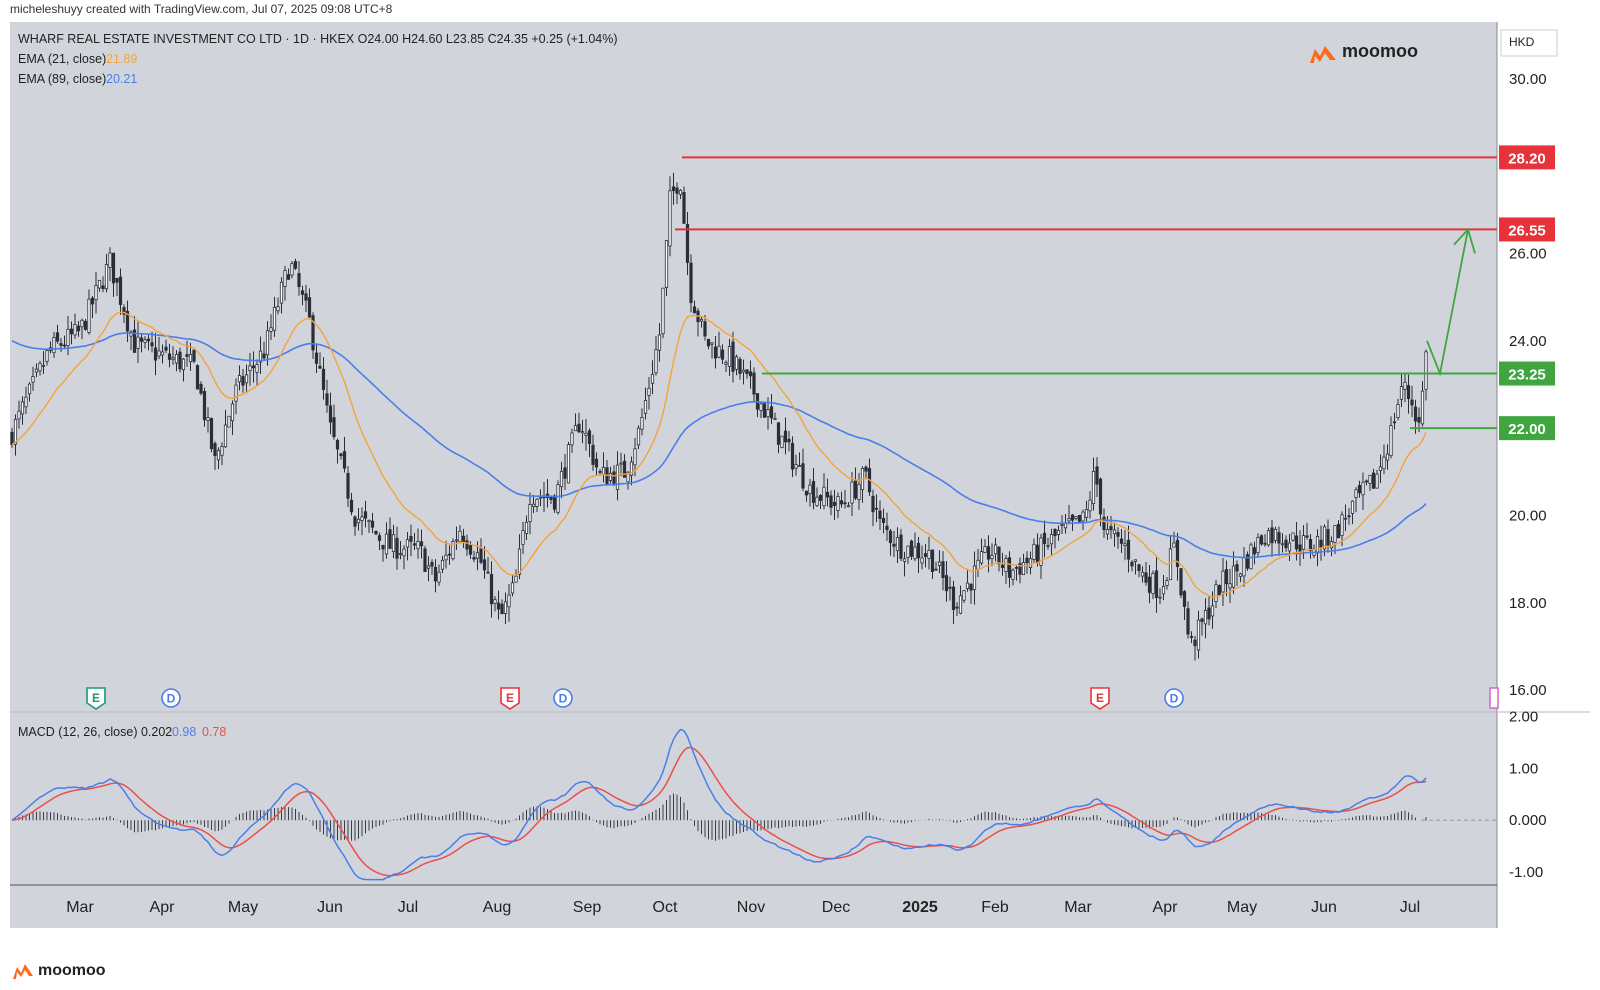 The width and height of the screenshot is (1600, 990). What do you see at coordinates (1528, 603) in the screenshot?
I see `y-tick-18.00: 18.00` at bounding box center [1528, 603].